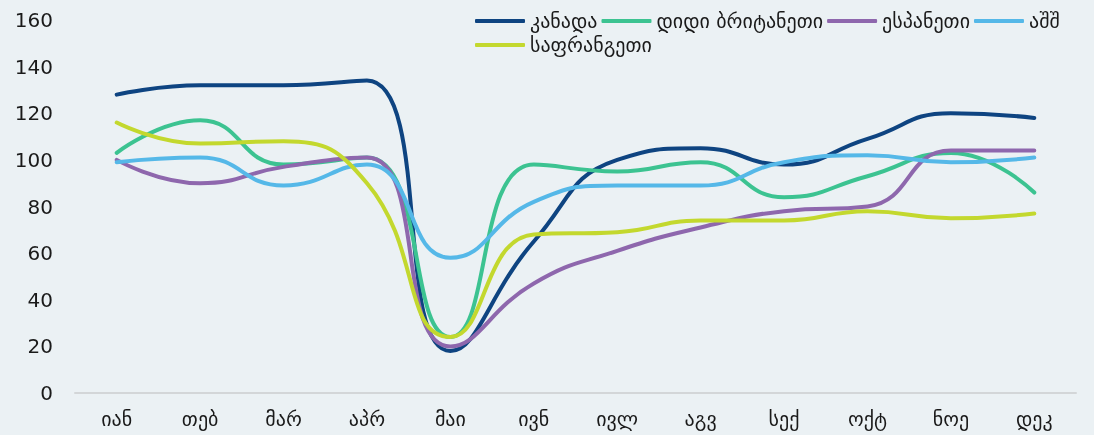 The image size is (1094, 435). Describe the element at coordinates (450, 419) in the screenshot. I see `x-tick-label: მაი` at that location.